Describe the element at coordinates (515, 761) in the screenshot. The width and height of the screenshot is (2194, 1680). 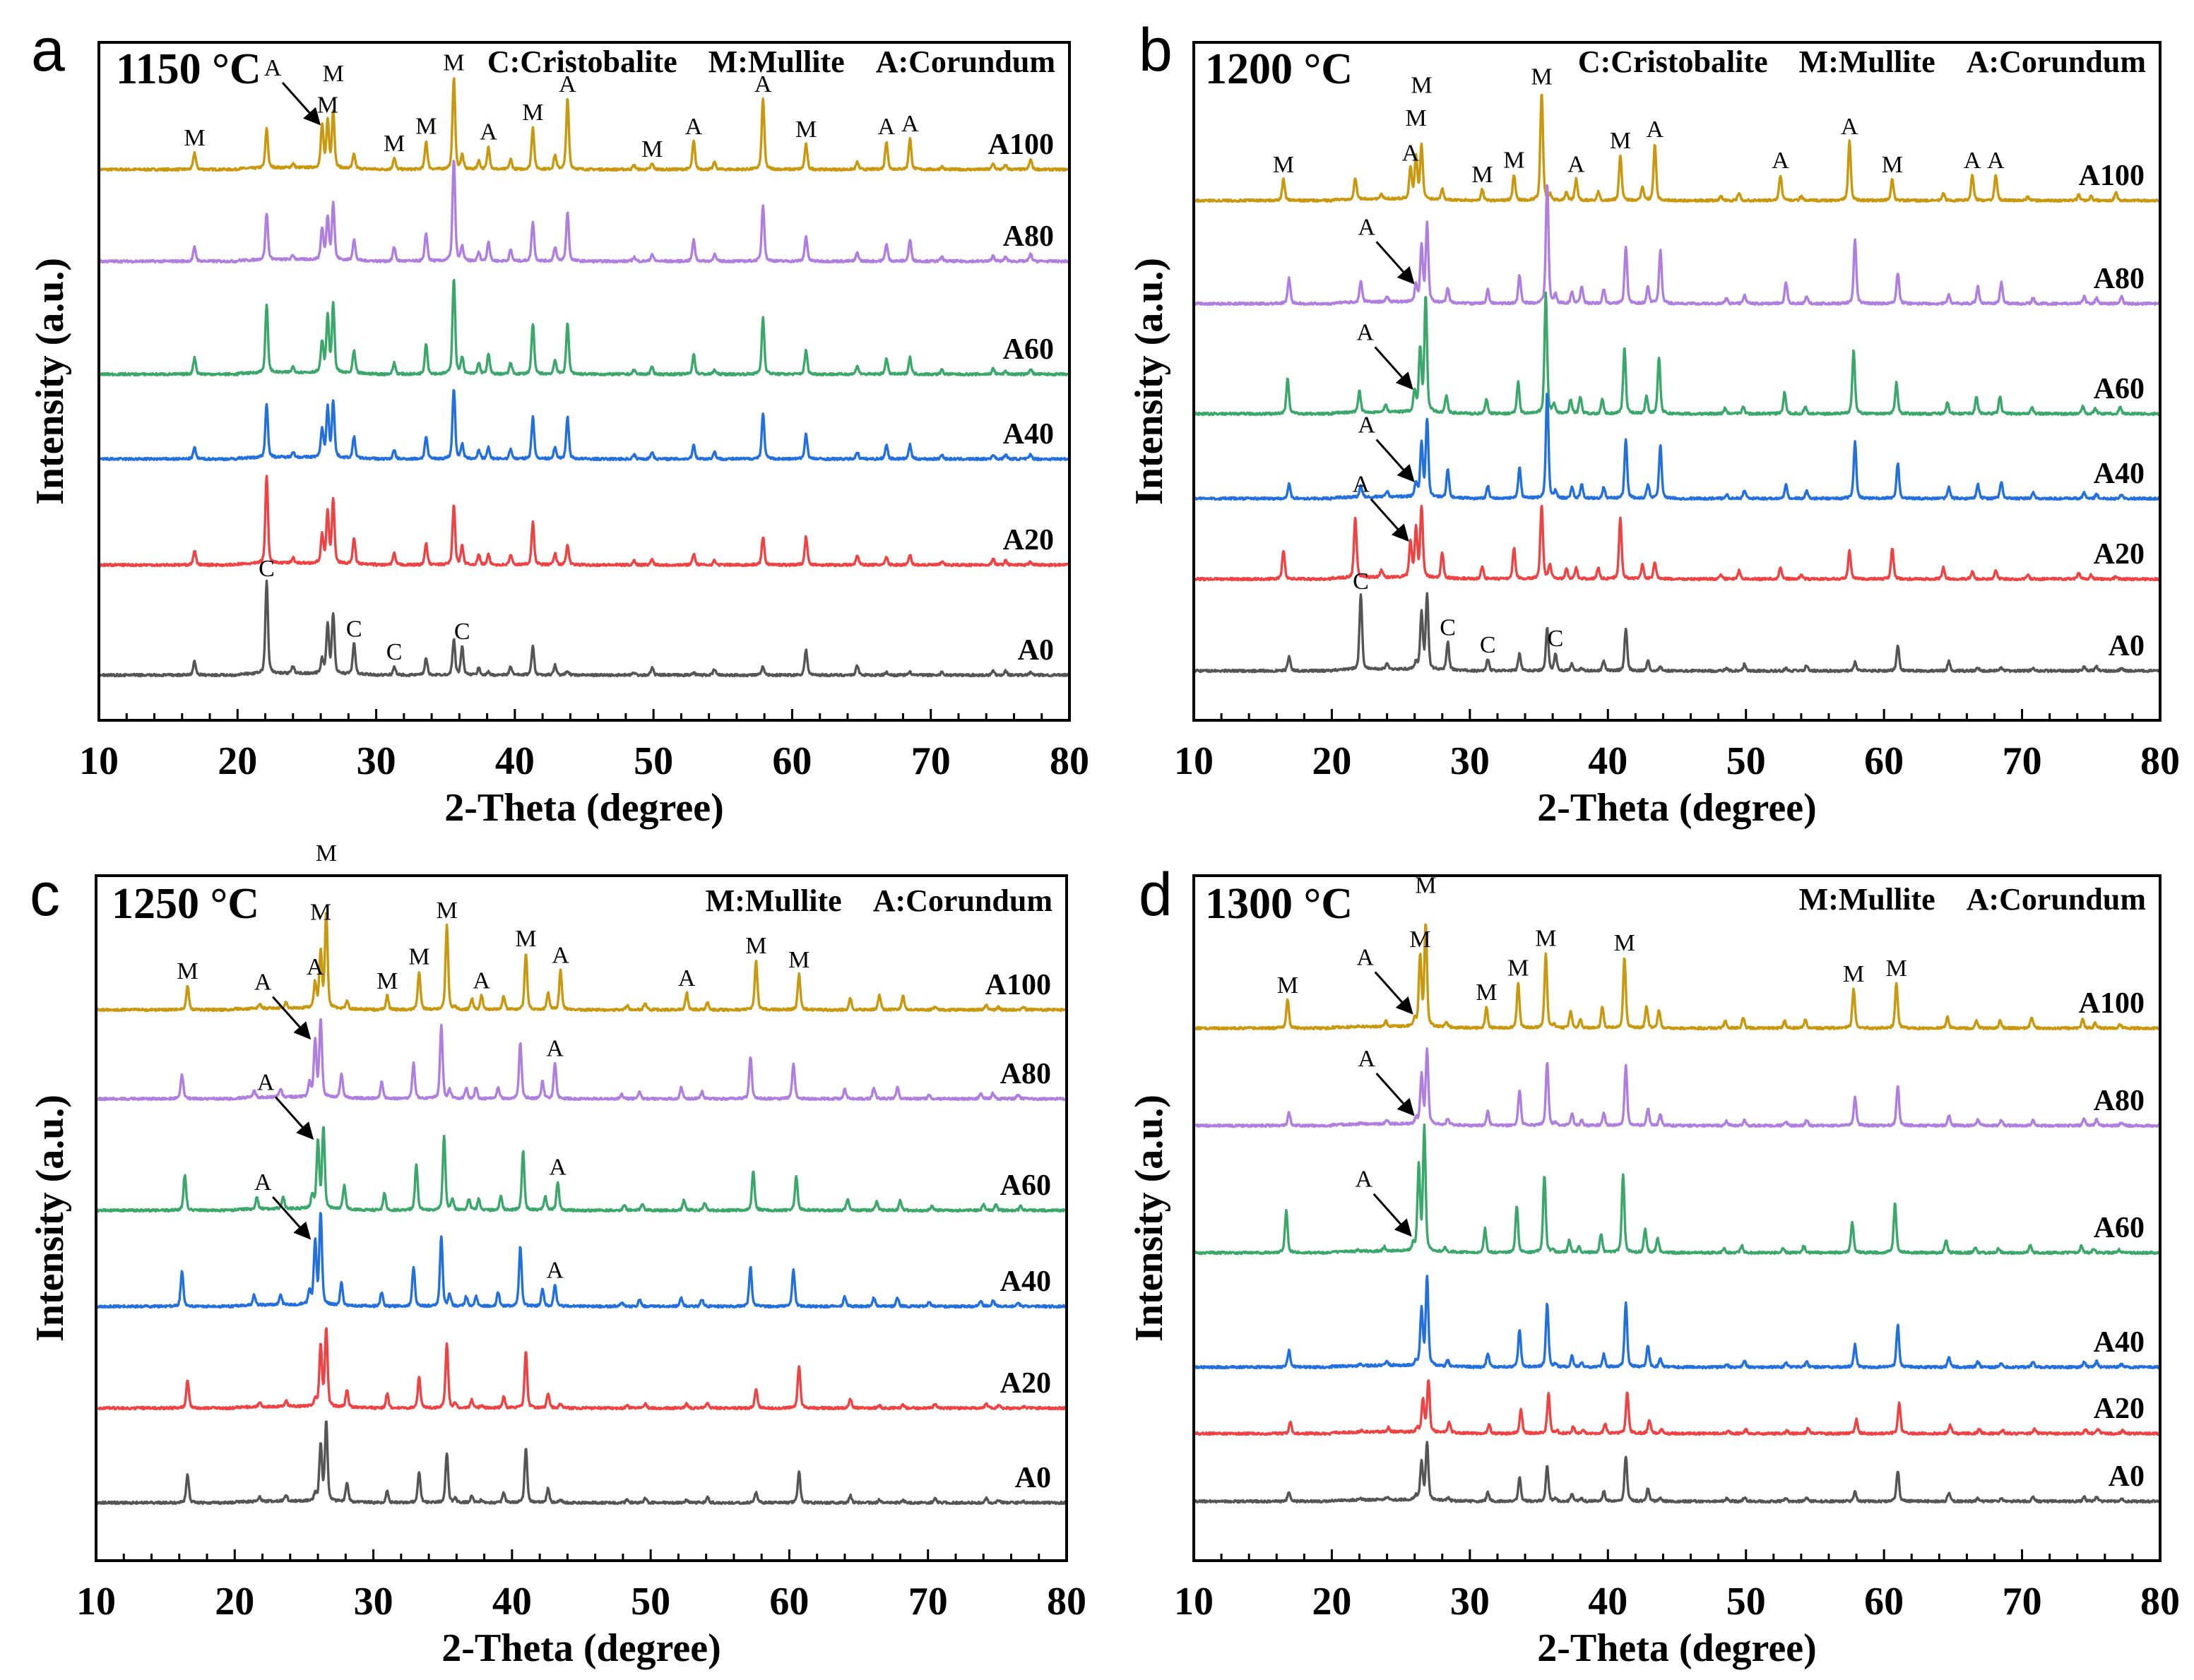
I see `x-tick-label: 40` at that location.